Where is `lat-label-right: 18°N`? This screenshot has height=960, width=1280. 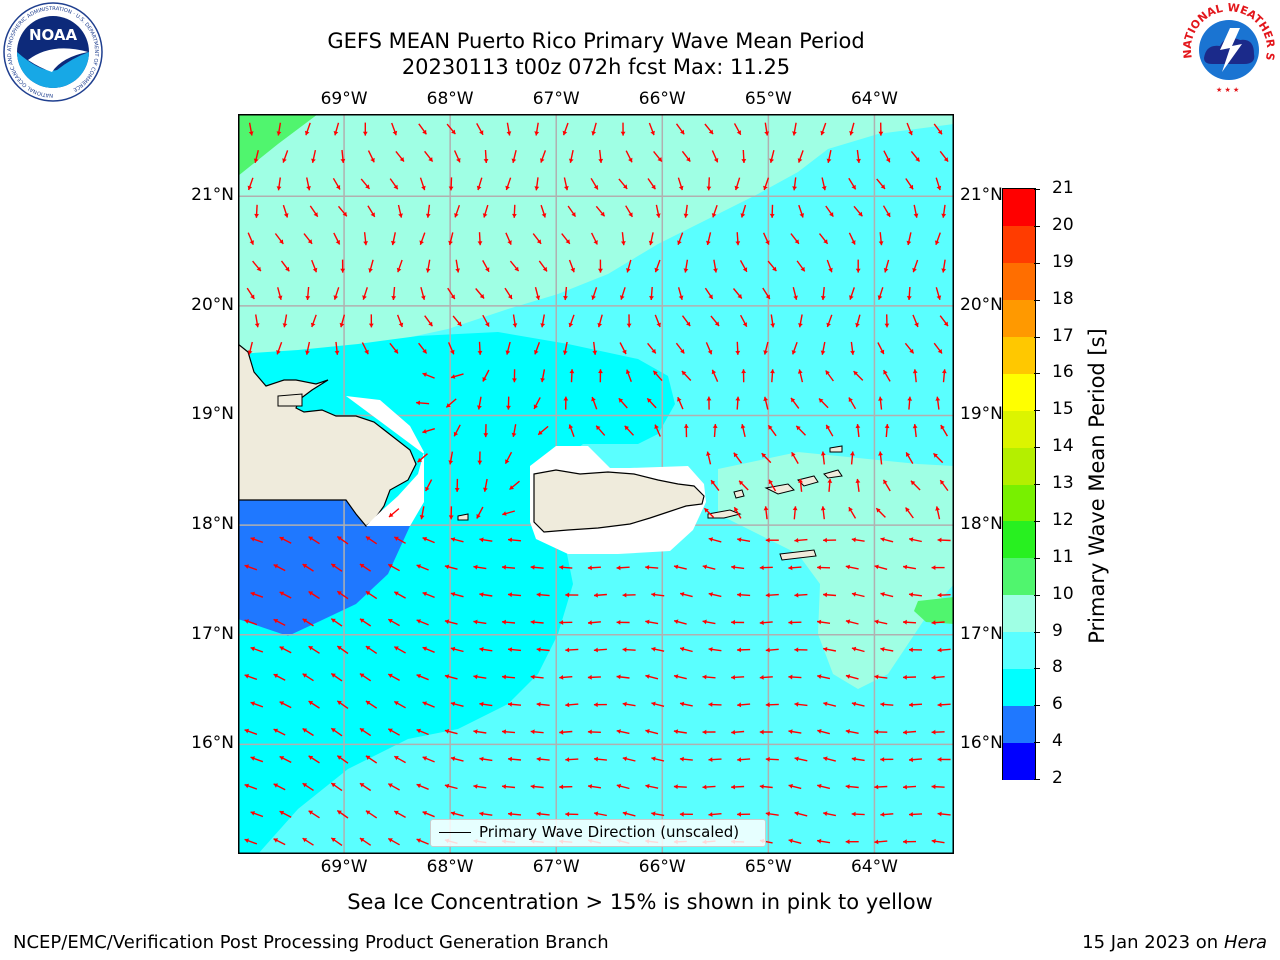
lat-label-right: 18°N is located at coordinates (981, 524).